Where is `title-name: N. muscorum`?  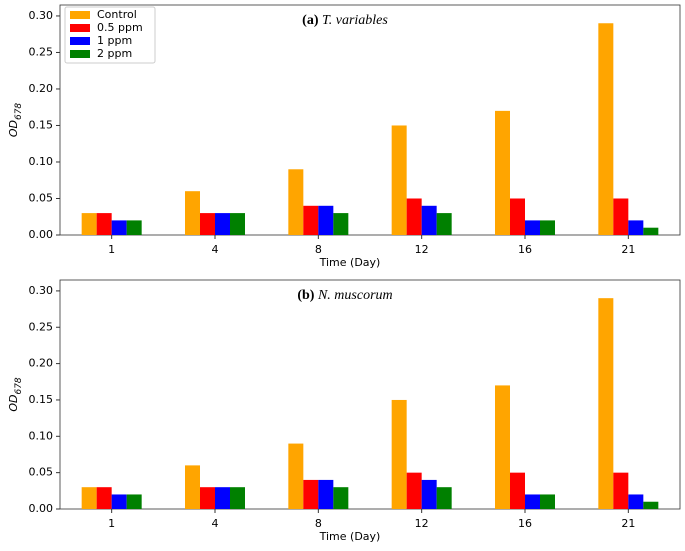
title-name: N. muscorum is located at coordinates (355, 295).